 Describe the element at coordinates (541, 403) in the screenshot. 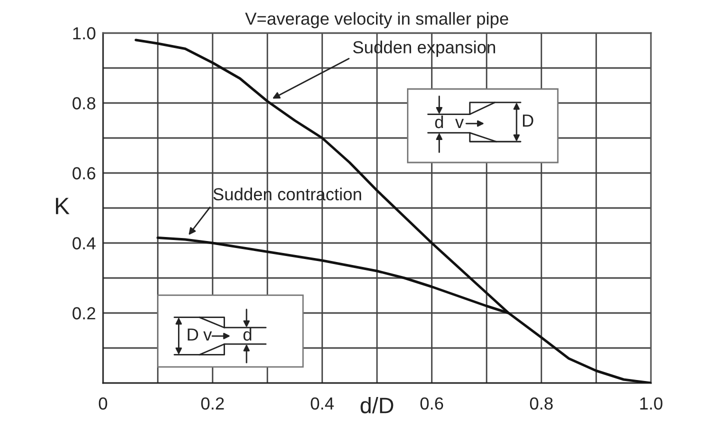

I see `x-tick-label: 0.8` at that location.